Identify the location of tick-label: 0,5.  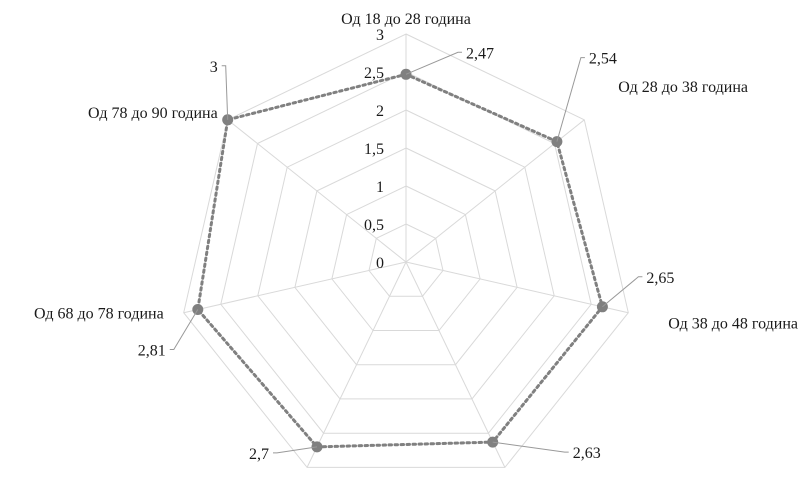
(374, 225).